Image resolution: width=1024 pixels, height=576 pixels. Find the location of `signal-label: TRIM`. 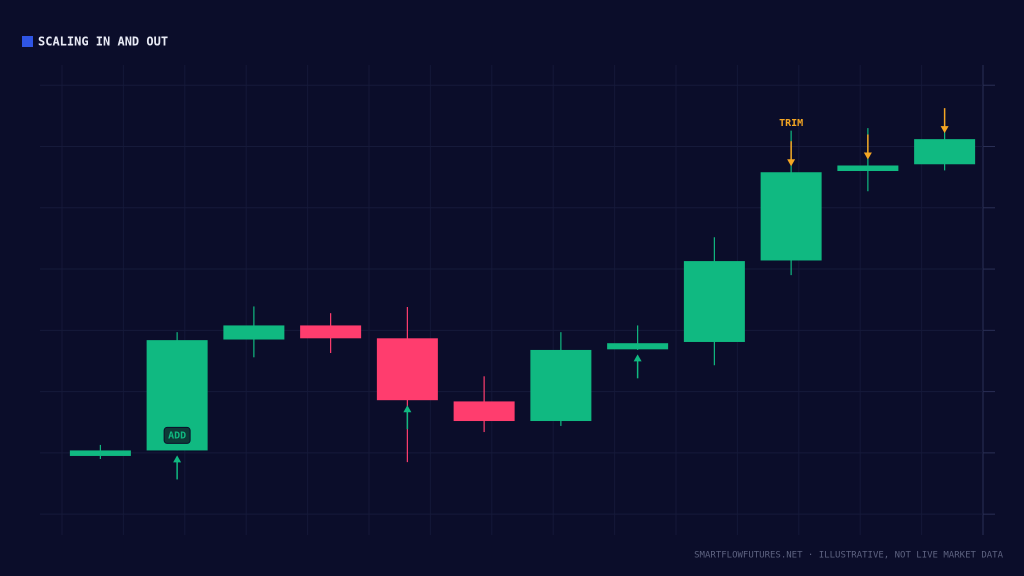

signal-label: TRIM is located at coordinates (791, 123).